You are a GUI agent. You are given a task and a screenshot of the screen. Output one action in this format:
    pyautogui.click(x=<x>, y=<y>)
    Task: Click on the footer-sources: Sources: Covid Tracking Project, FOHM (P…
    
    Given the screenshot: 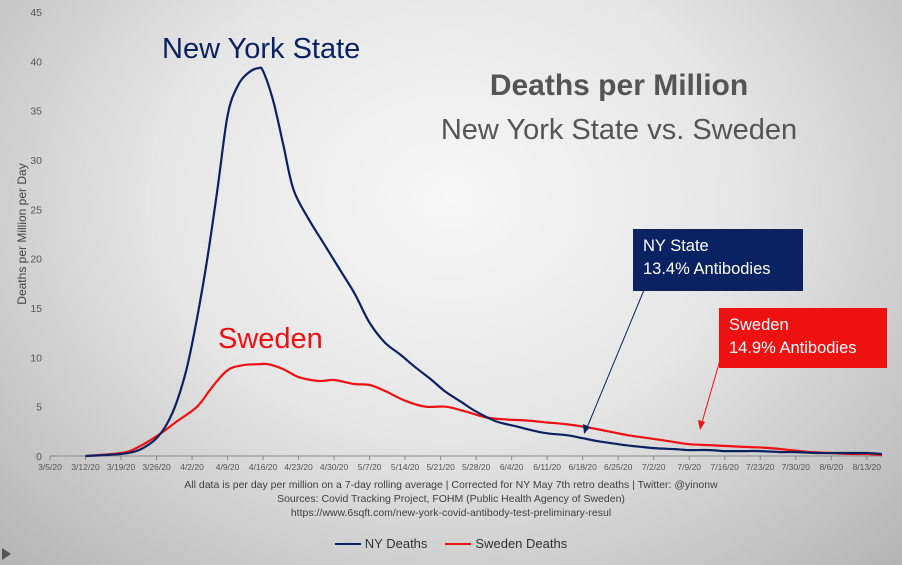 What is the action you would take?
    pyautogui.click(x=451, y=499)
    